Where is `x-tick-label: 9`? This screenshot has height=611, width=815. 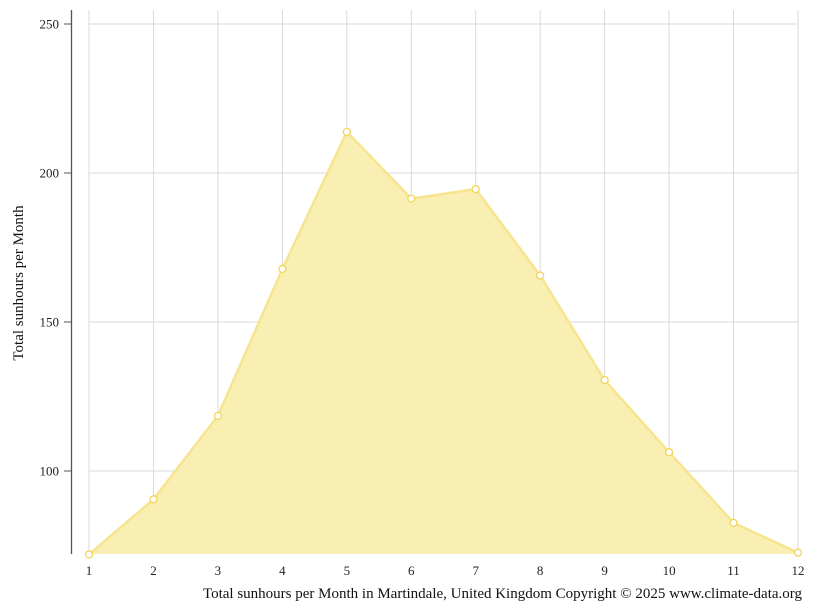 x-tick-label: 9 is located at coordinates (604, 570).